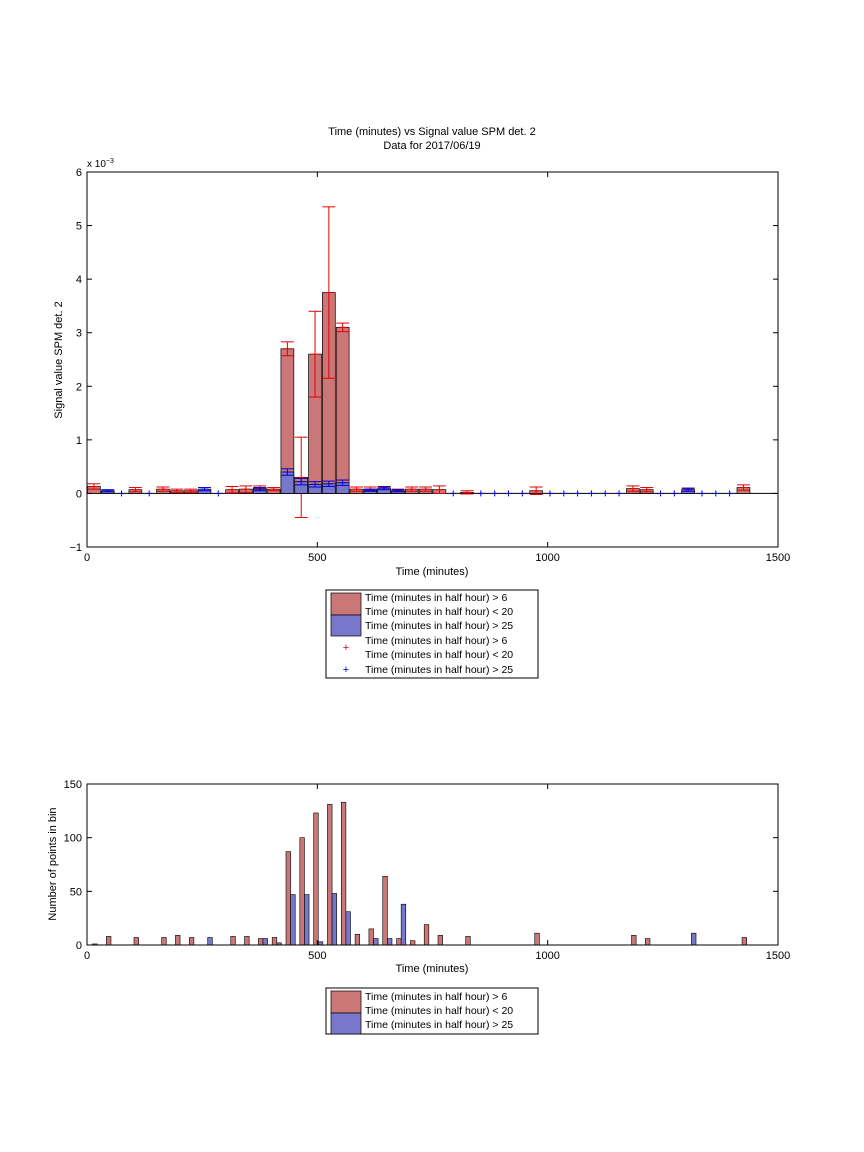  Describe the element at coordinates (76, 892) in the screenshot. I see `y-tick-label: 50` at that location.